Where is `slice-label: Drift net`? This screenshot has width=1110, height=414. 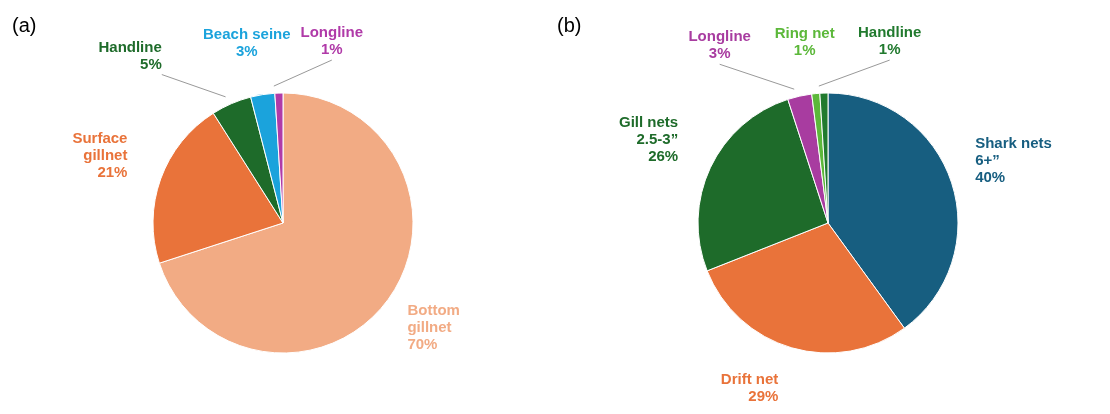 slice-label: Drift net is located at coordinates (749, 378).